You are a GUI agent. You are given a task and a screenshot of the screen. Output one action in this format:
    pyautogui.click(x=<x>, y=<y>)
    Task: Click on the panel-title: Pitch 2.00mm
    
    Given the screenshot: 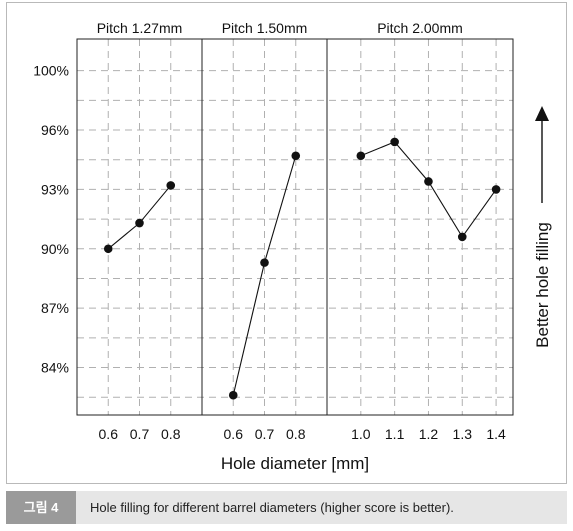 What is the action you would take?
    pyautogui.click(x=420, y=28)
    